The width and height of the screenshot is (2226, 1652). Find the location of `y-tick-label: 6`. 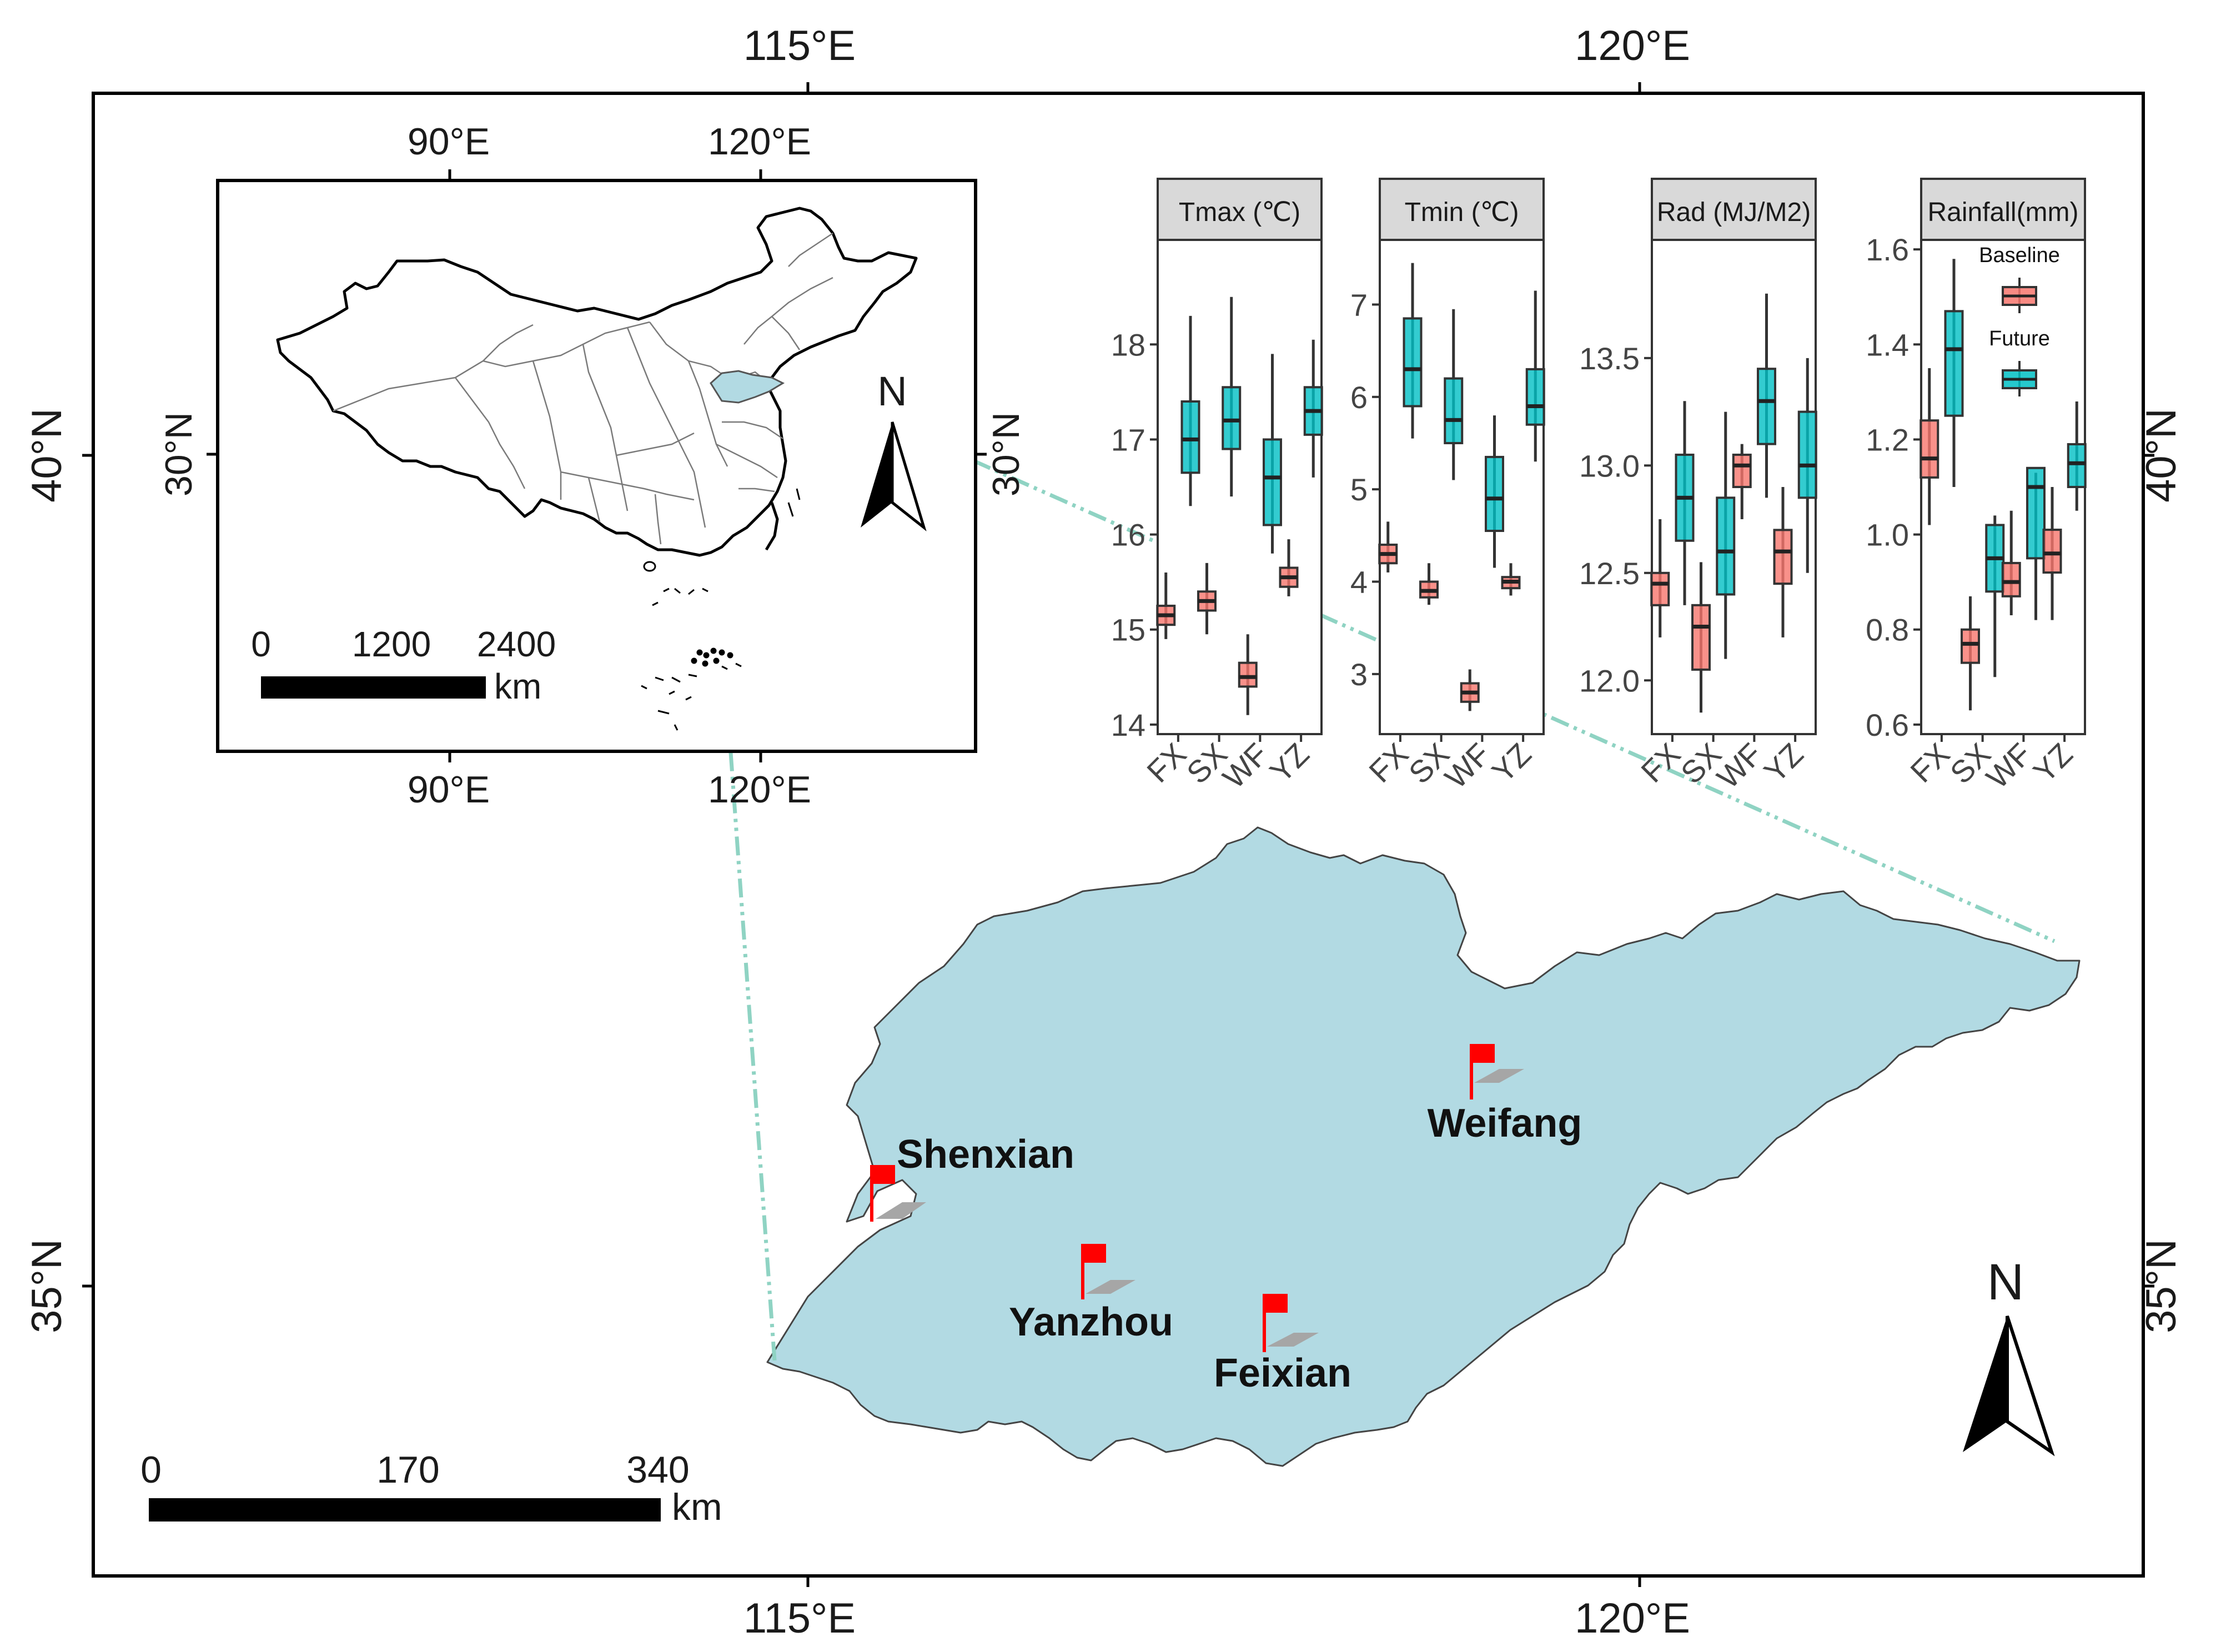

y-tick-label: 6 is located at coordinates (1359, 397).